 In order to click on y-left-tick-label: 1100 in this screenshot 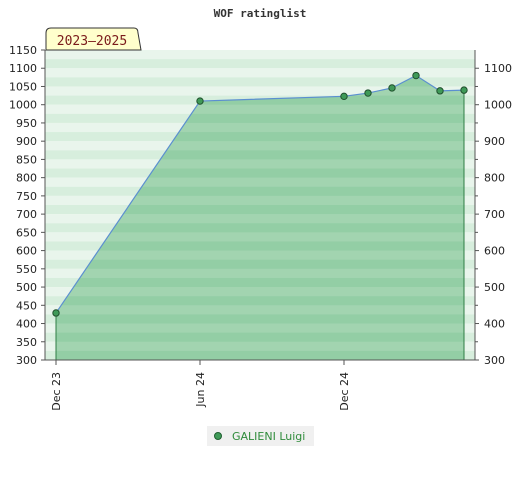, I will do `click(23, 68)`.